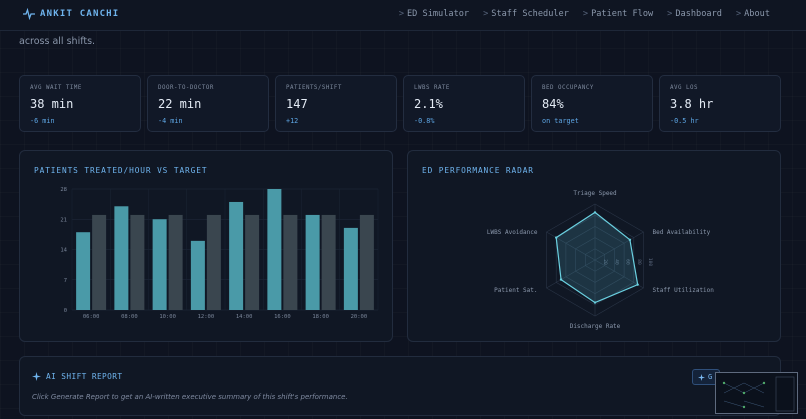 The height and width of the screenshot is (419, 806). I want to click on radar-series-area, so click(597, 257).